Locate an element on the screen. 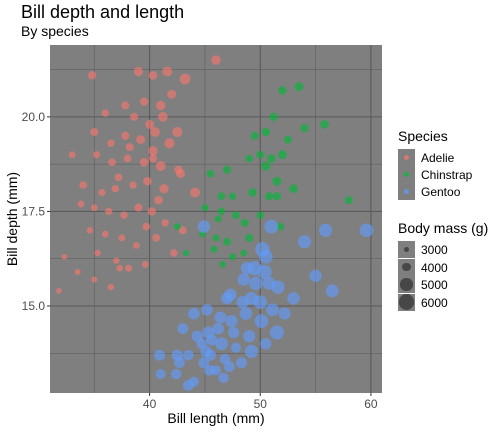  y-tick-label: 15.0 is located at coordinates (34, 306).